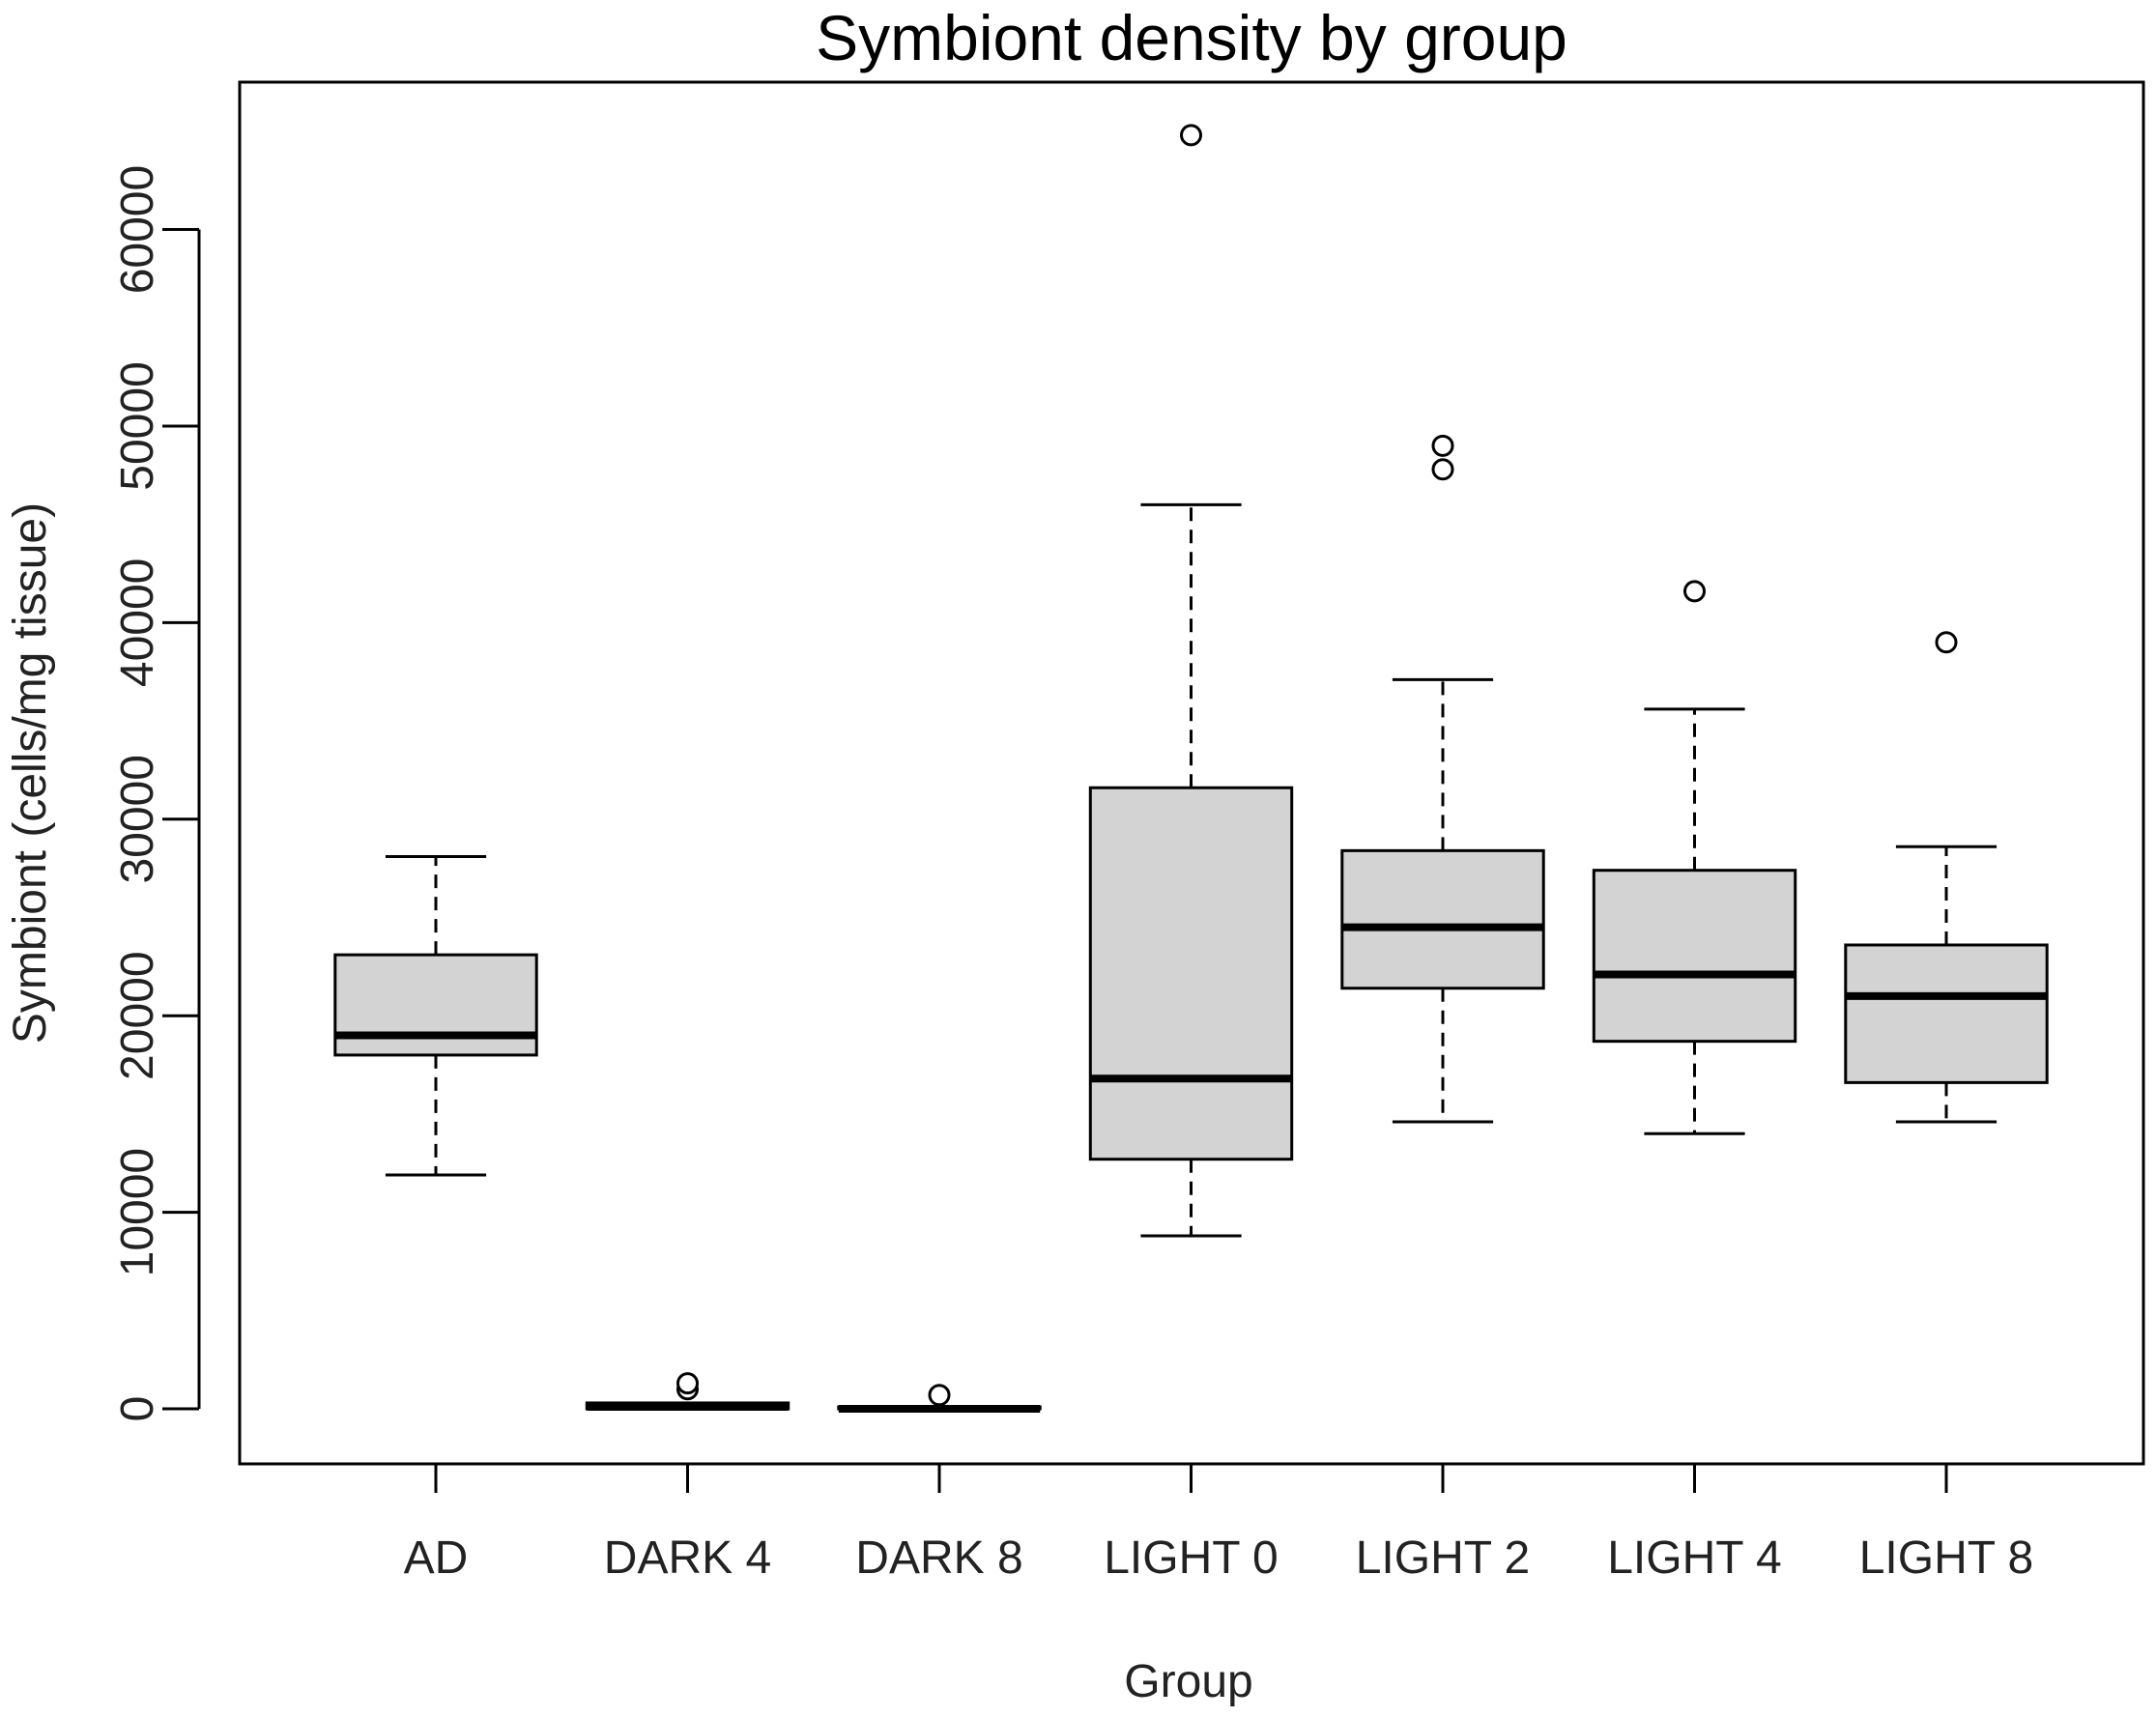 The height and width of the screenshot is (1718, 2156). I want to click on x-tick-label: LIGHT 4, so click(1694, 1558).